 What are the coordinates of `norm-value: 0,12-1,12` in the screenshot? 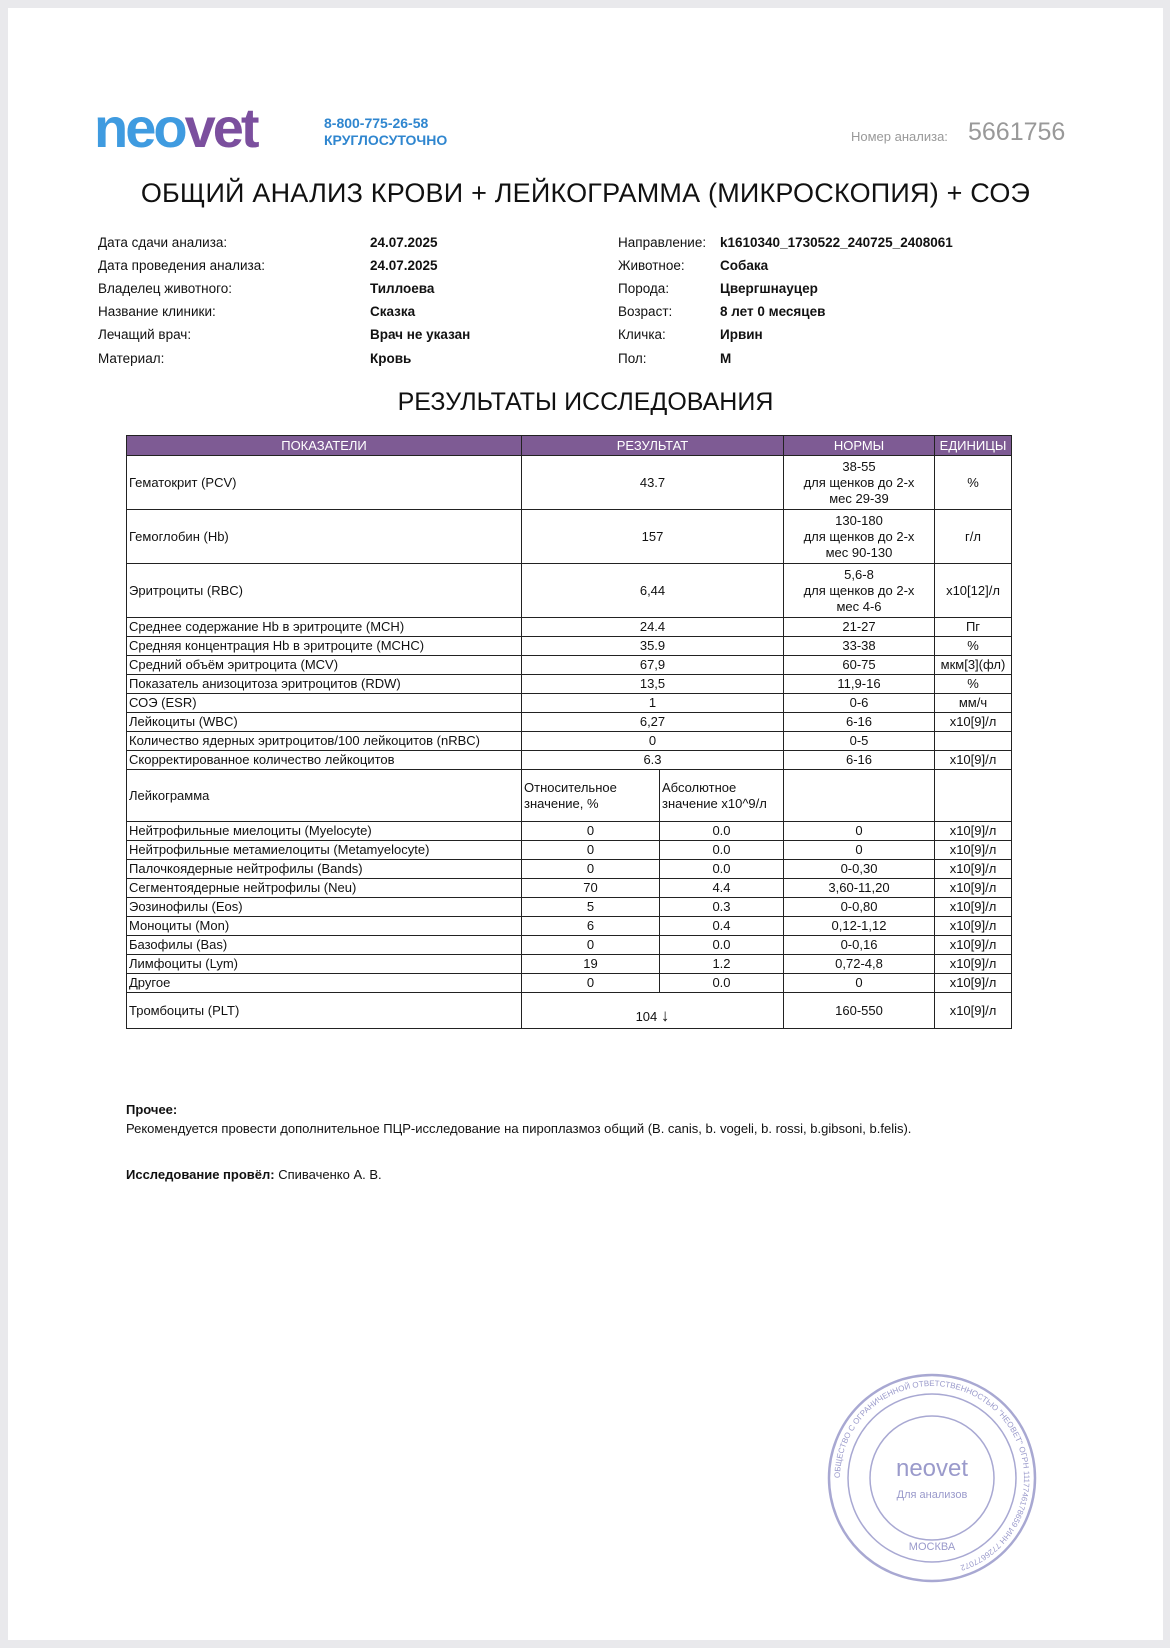 It's located at (859, 926).